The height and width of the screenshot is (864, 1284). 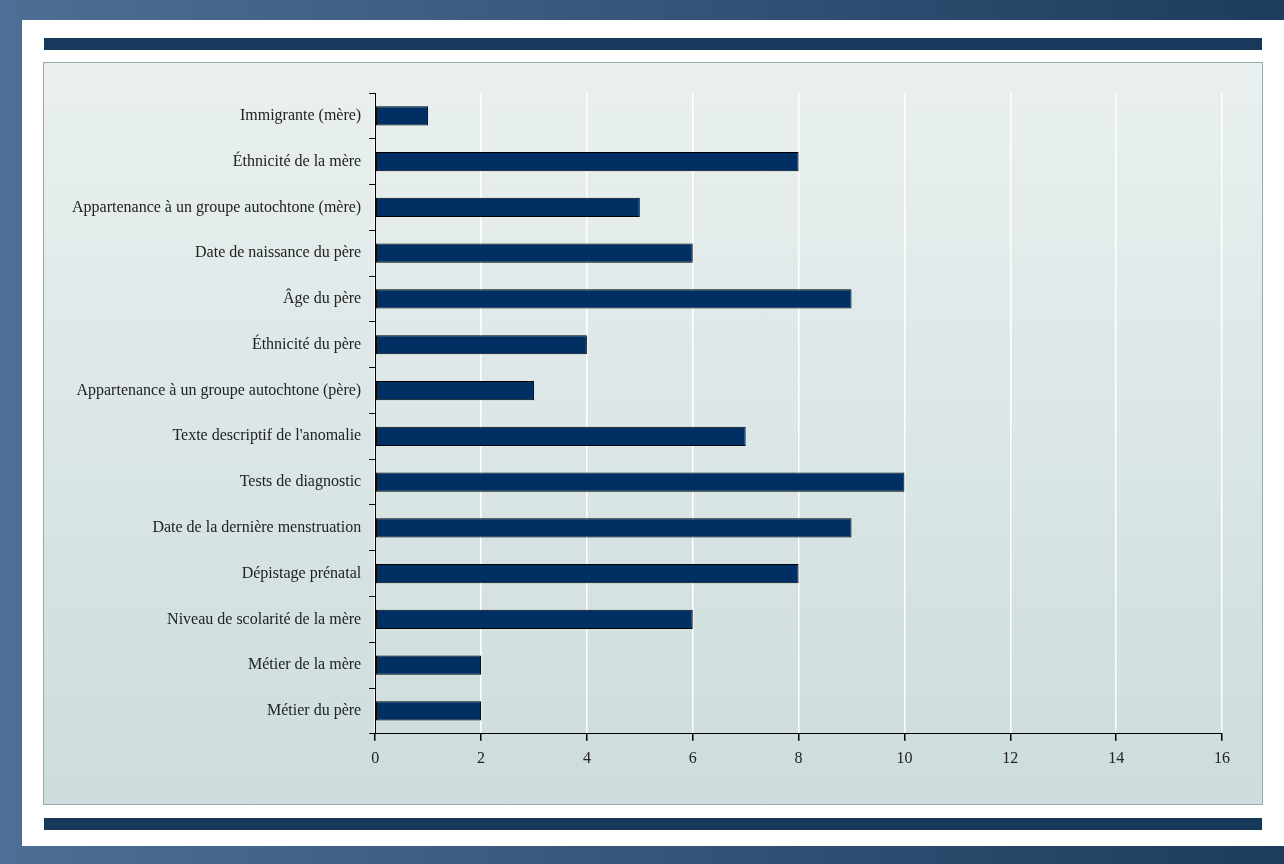 I want to click on y-tick-label: Date de la dernière menstruation, so click(x=257, y=527).